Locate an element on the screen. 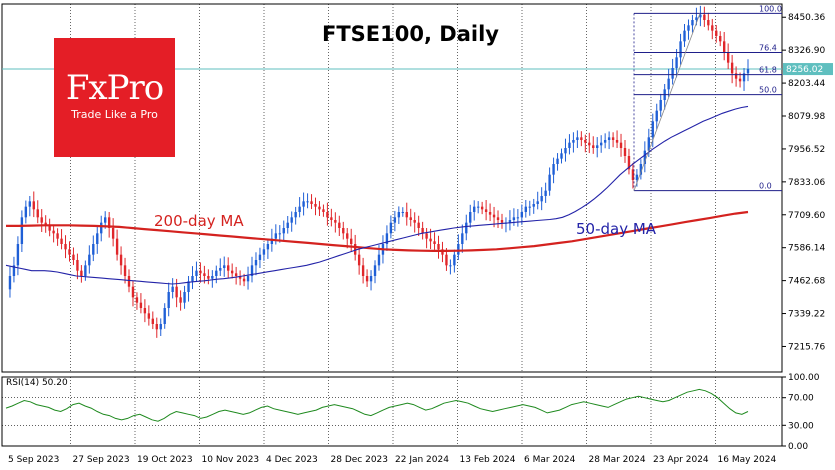 This screenshot has width=835, height=470. x-tick-label: 6 Mar 2024 is located at coordinates (550, 460).